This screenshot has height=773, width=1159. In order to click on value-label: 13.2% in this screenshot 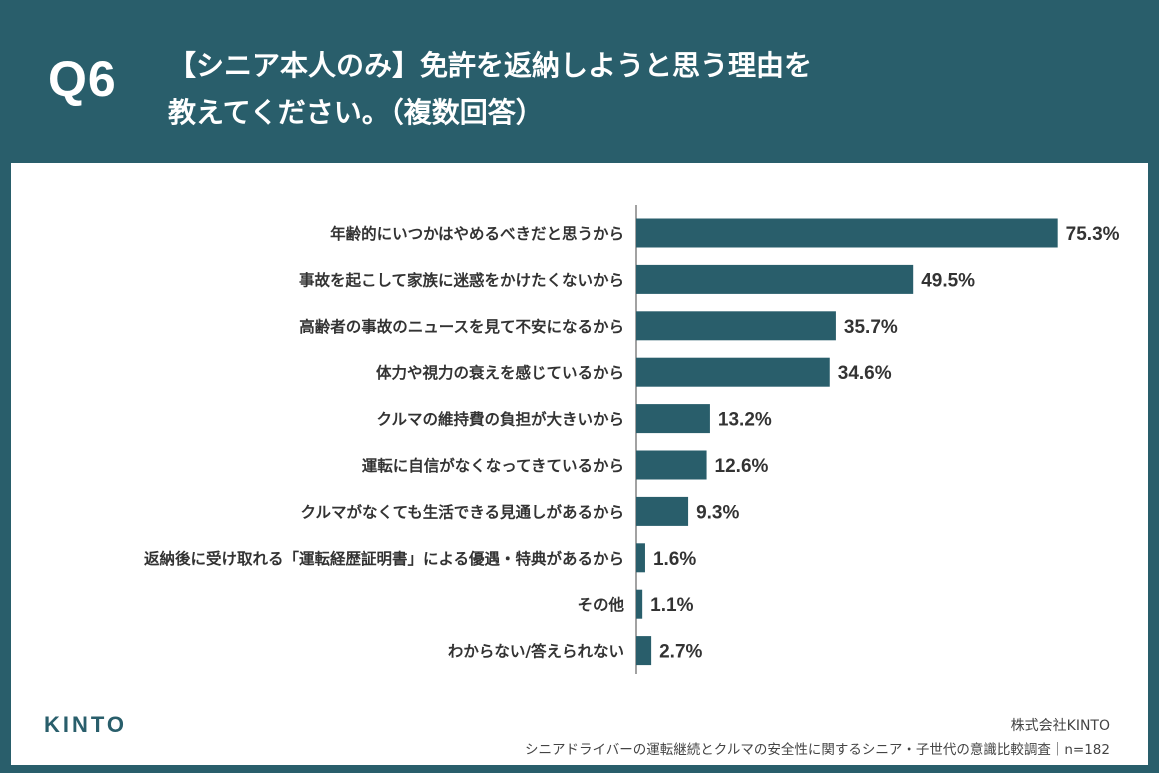, I will do `click(745, 420)`.